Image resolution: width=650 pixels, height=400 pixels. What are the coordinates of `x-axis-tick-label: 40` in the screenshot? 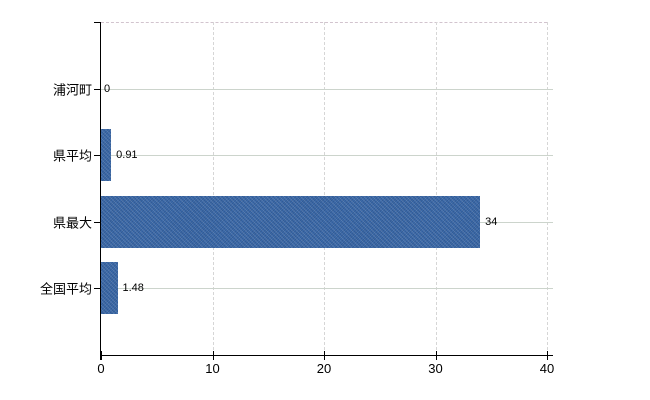 It's located at (547, 368).